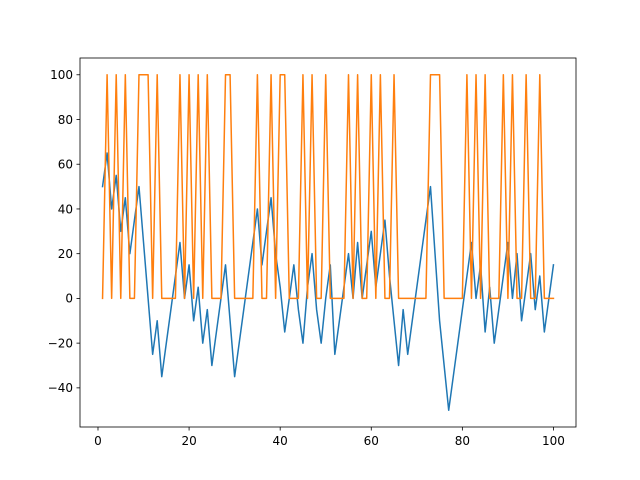 Image resolution: width=640 pixels, height=480 pixels. What do you see at coordinates (60, 388) in the screenshot?
I see `y-tick-label: −40` at bounding box center [60, 388].